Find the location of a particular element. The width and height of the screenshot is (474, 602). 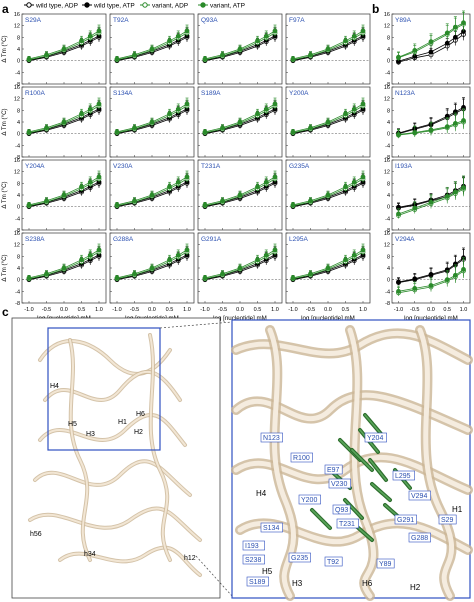

mutant-label: V230A is located at coordinates (123, 166).